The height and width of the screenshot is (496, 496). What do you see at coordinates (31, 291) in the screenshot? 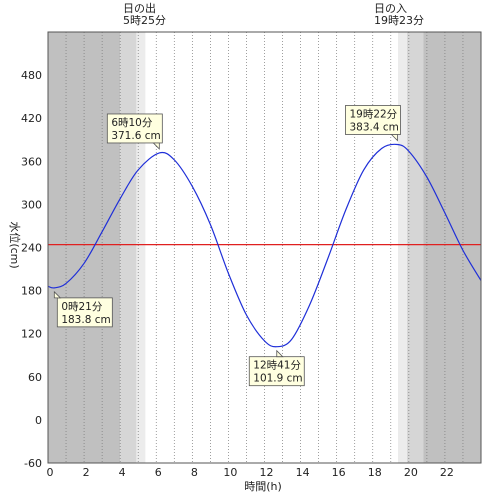
I see `y-tick-label: 180` at bounding box center [31, 291].